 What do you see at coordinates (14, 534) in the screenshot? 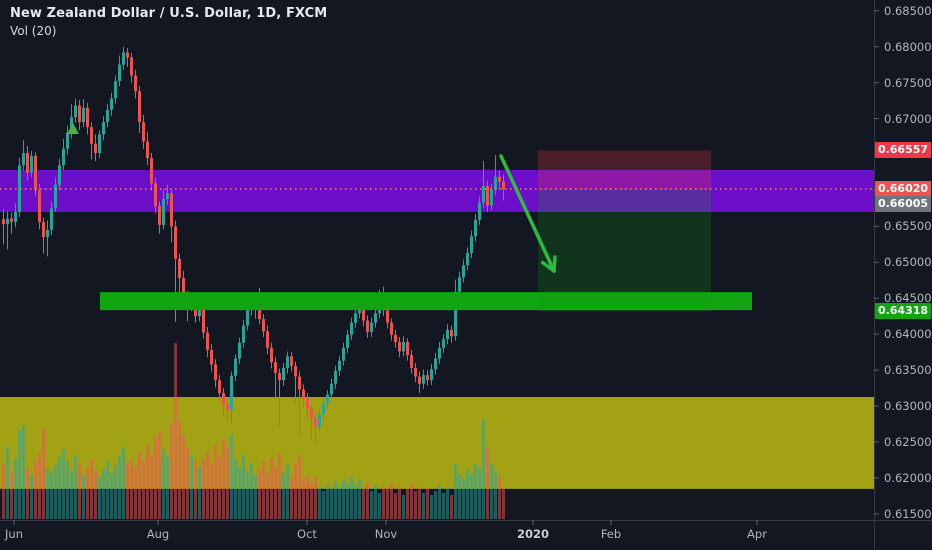
I see `time-axis-label: Jun` at bounding box center [14, 534].